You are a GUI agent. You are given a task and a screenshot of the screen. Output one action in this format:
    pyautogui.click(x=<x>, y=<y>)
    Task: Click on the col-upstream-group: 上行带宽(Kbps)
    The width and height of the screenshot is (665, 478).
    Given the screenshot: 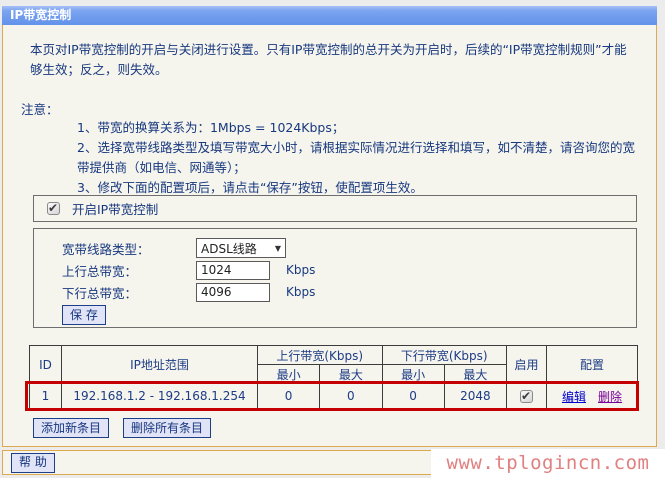 What is the action you would take?
    pyautogui.click(x=320, y=355)
    